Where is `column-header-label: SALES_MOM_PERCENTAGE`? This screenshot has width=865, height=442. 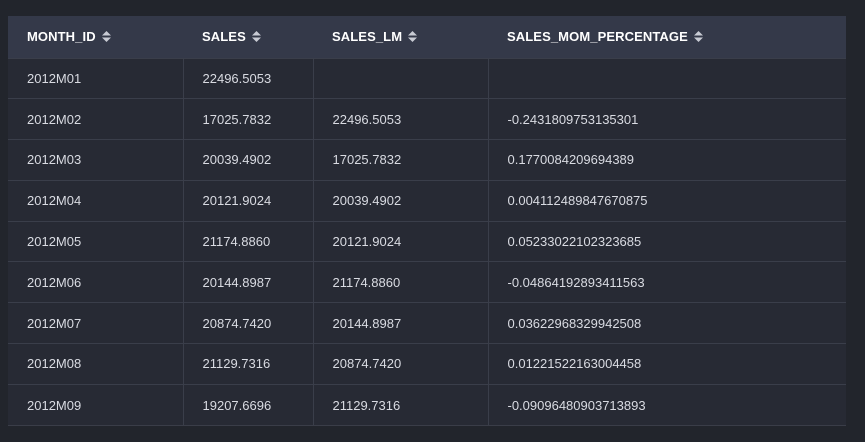 column-header-label: SALES_MOM_PERCENTAGE is located at coordinates (597, 37).